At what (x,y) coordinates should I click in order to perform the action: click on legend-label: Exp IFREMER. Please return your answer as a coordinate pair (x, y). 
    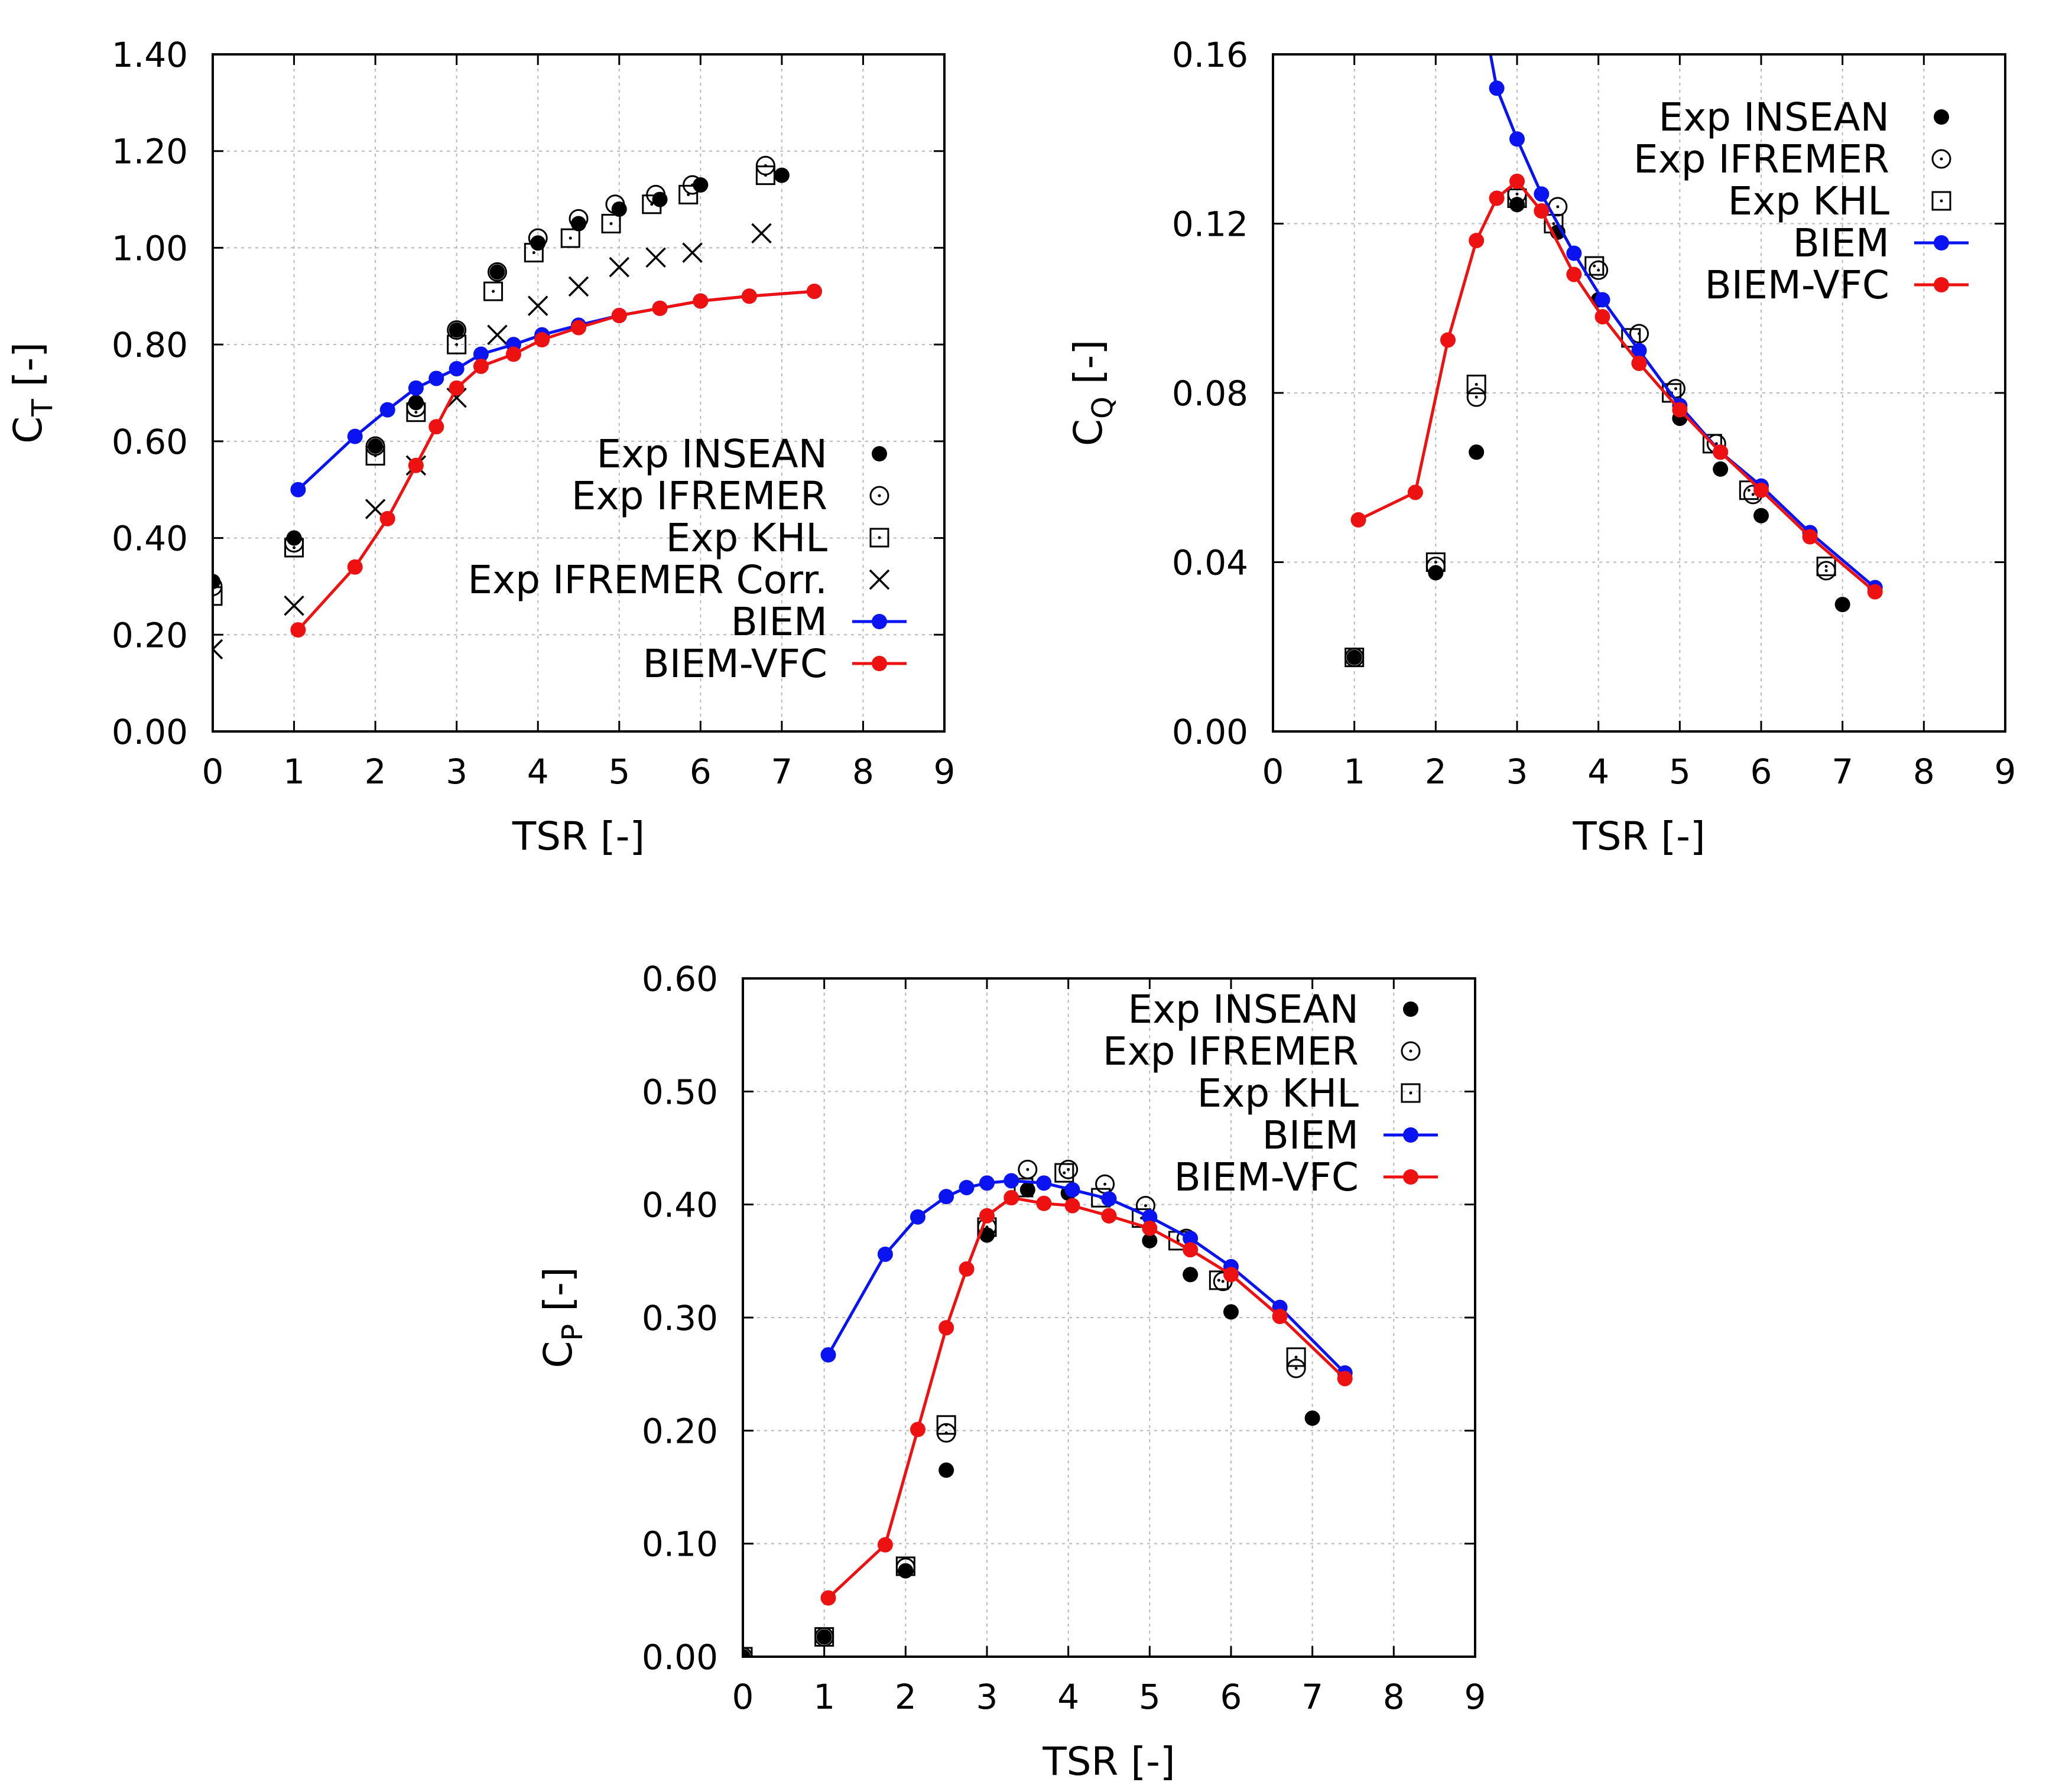
    Looking at the image, I should click on (699, 496).